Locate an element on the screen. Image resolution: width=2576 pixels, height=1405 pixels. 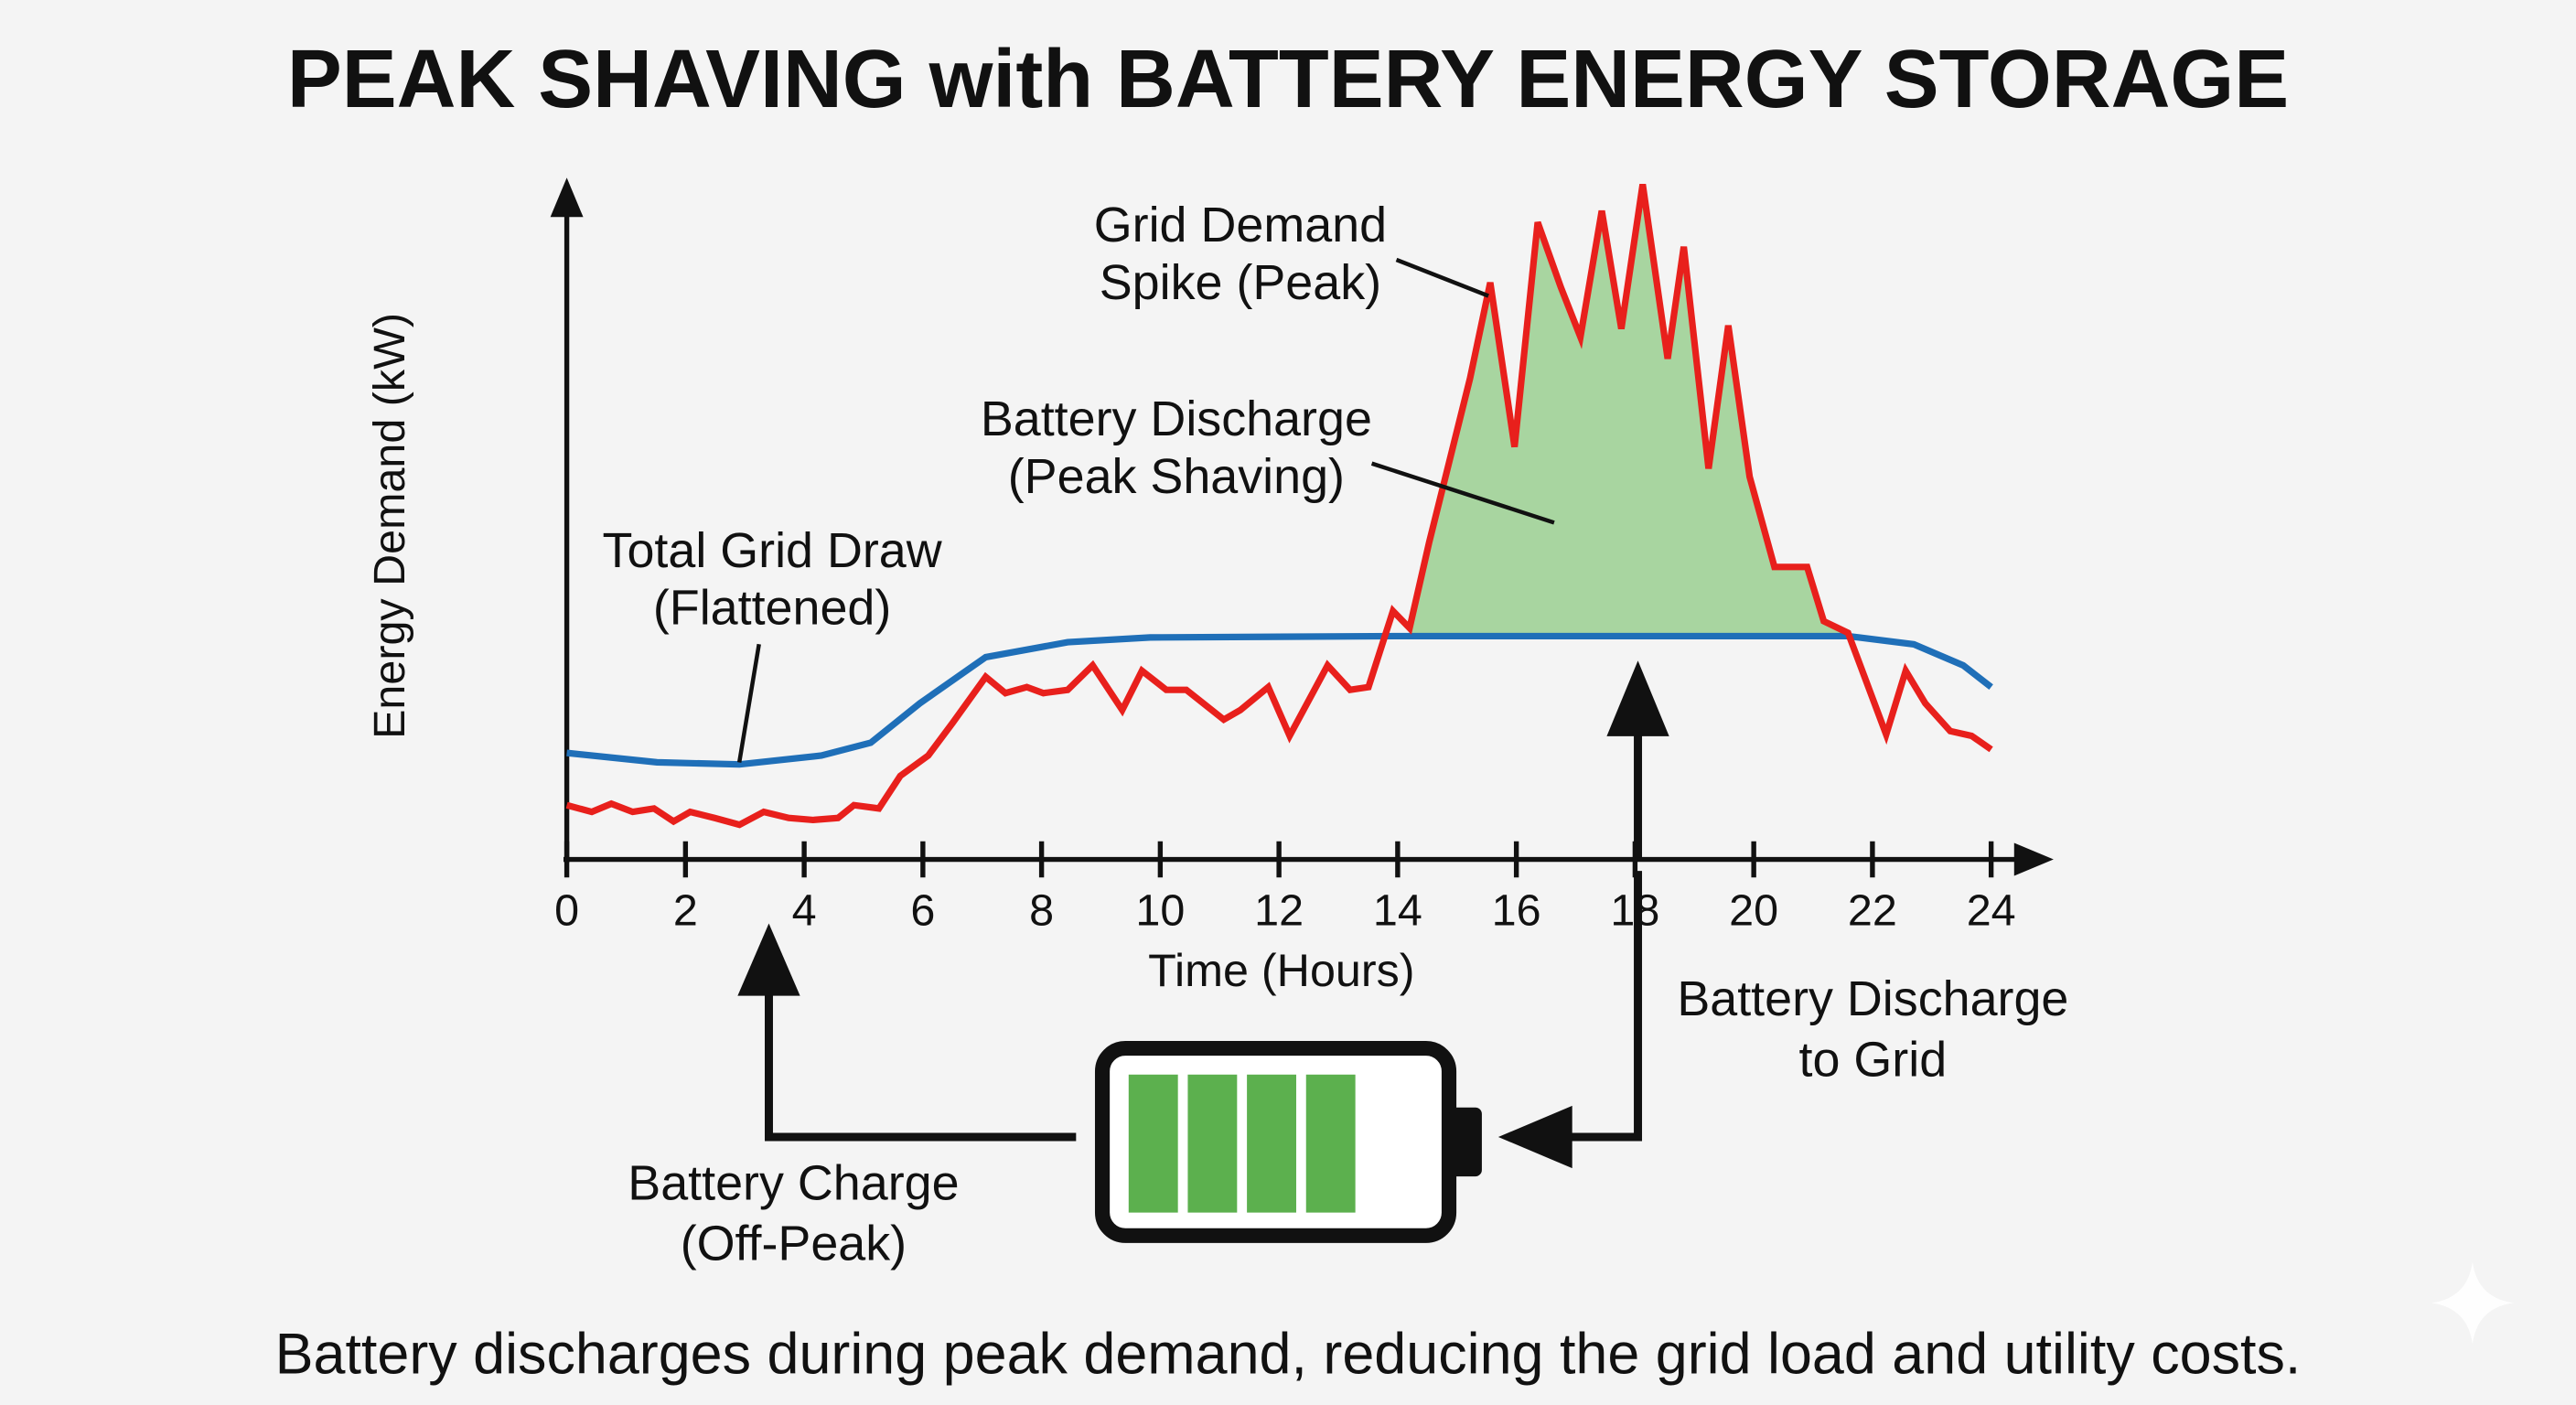
annotation-discharge-grid-line1: Battery Discharge is located at coordinates (1872, 998).